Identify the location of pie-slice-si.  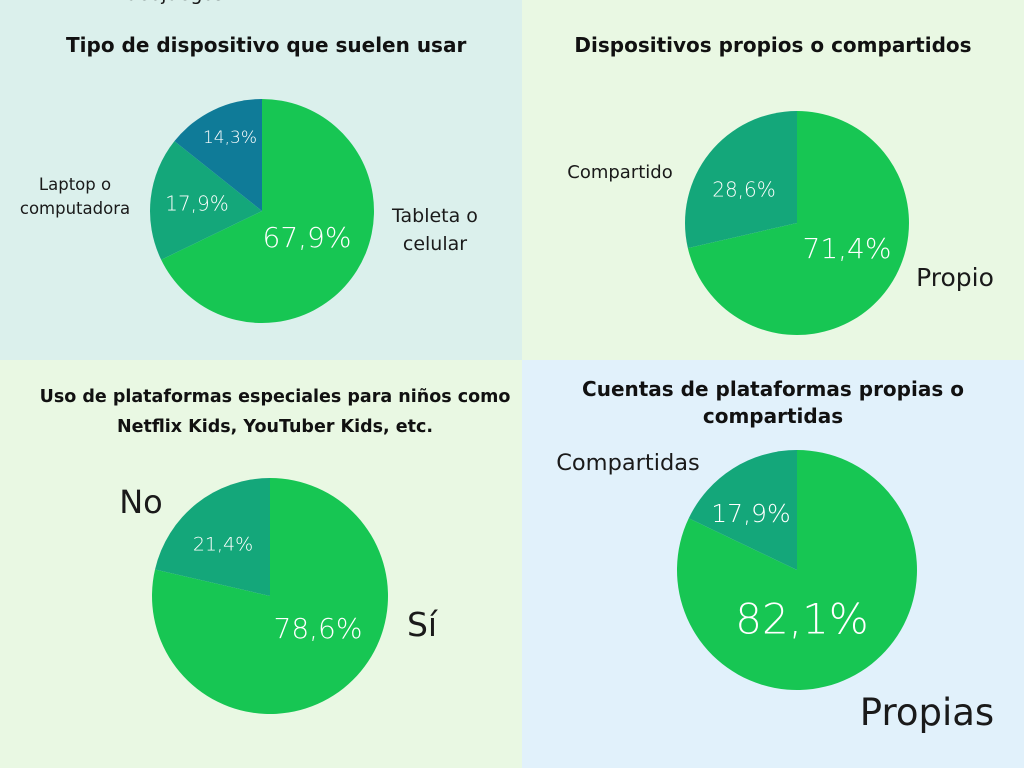
(270, 596).